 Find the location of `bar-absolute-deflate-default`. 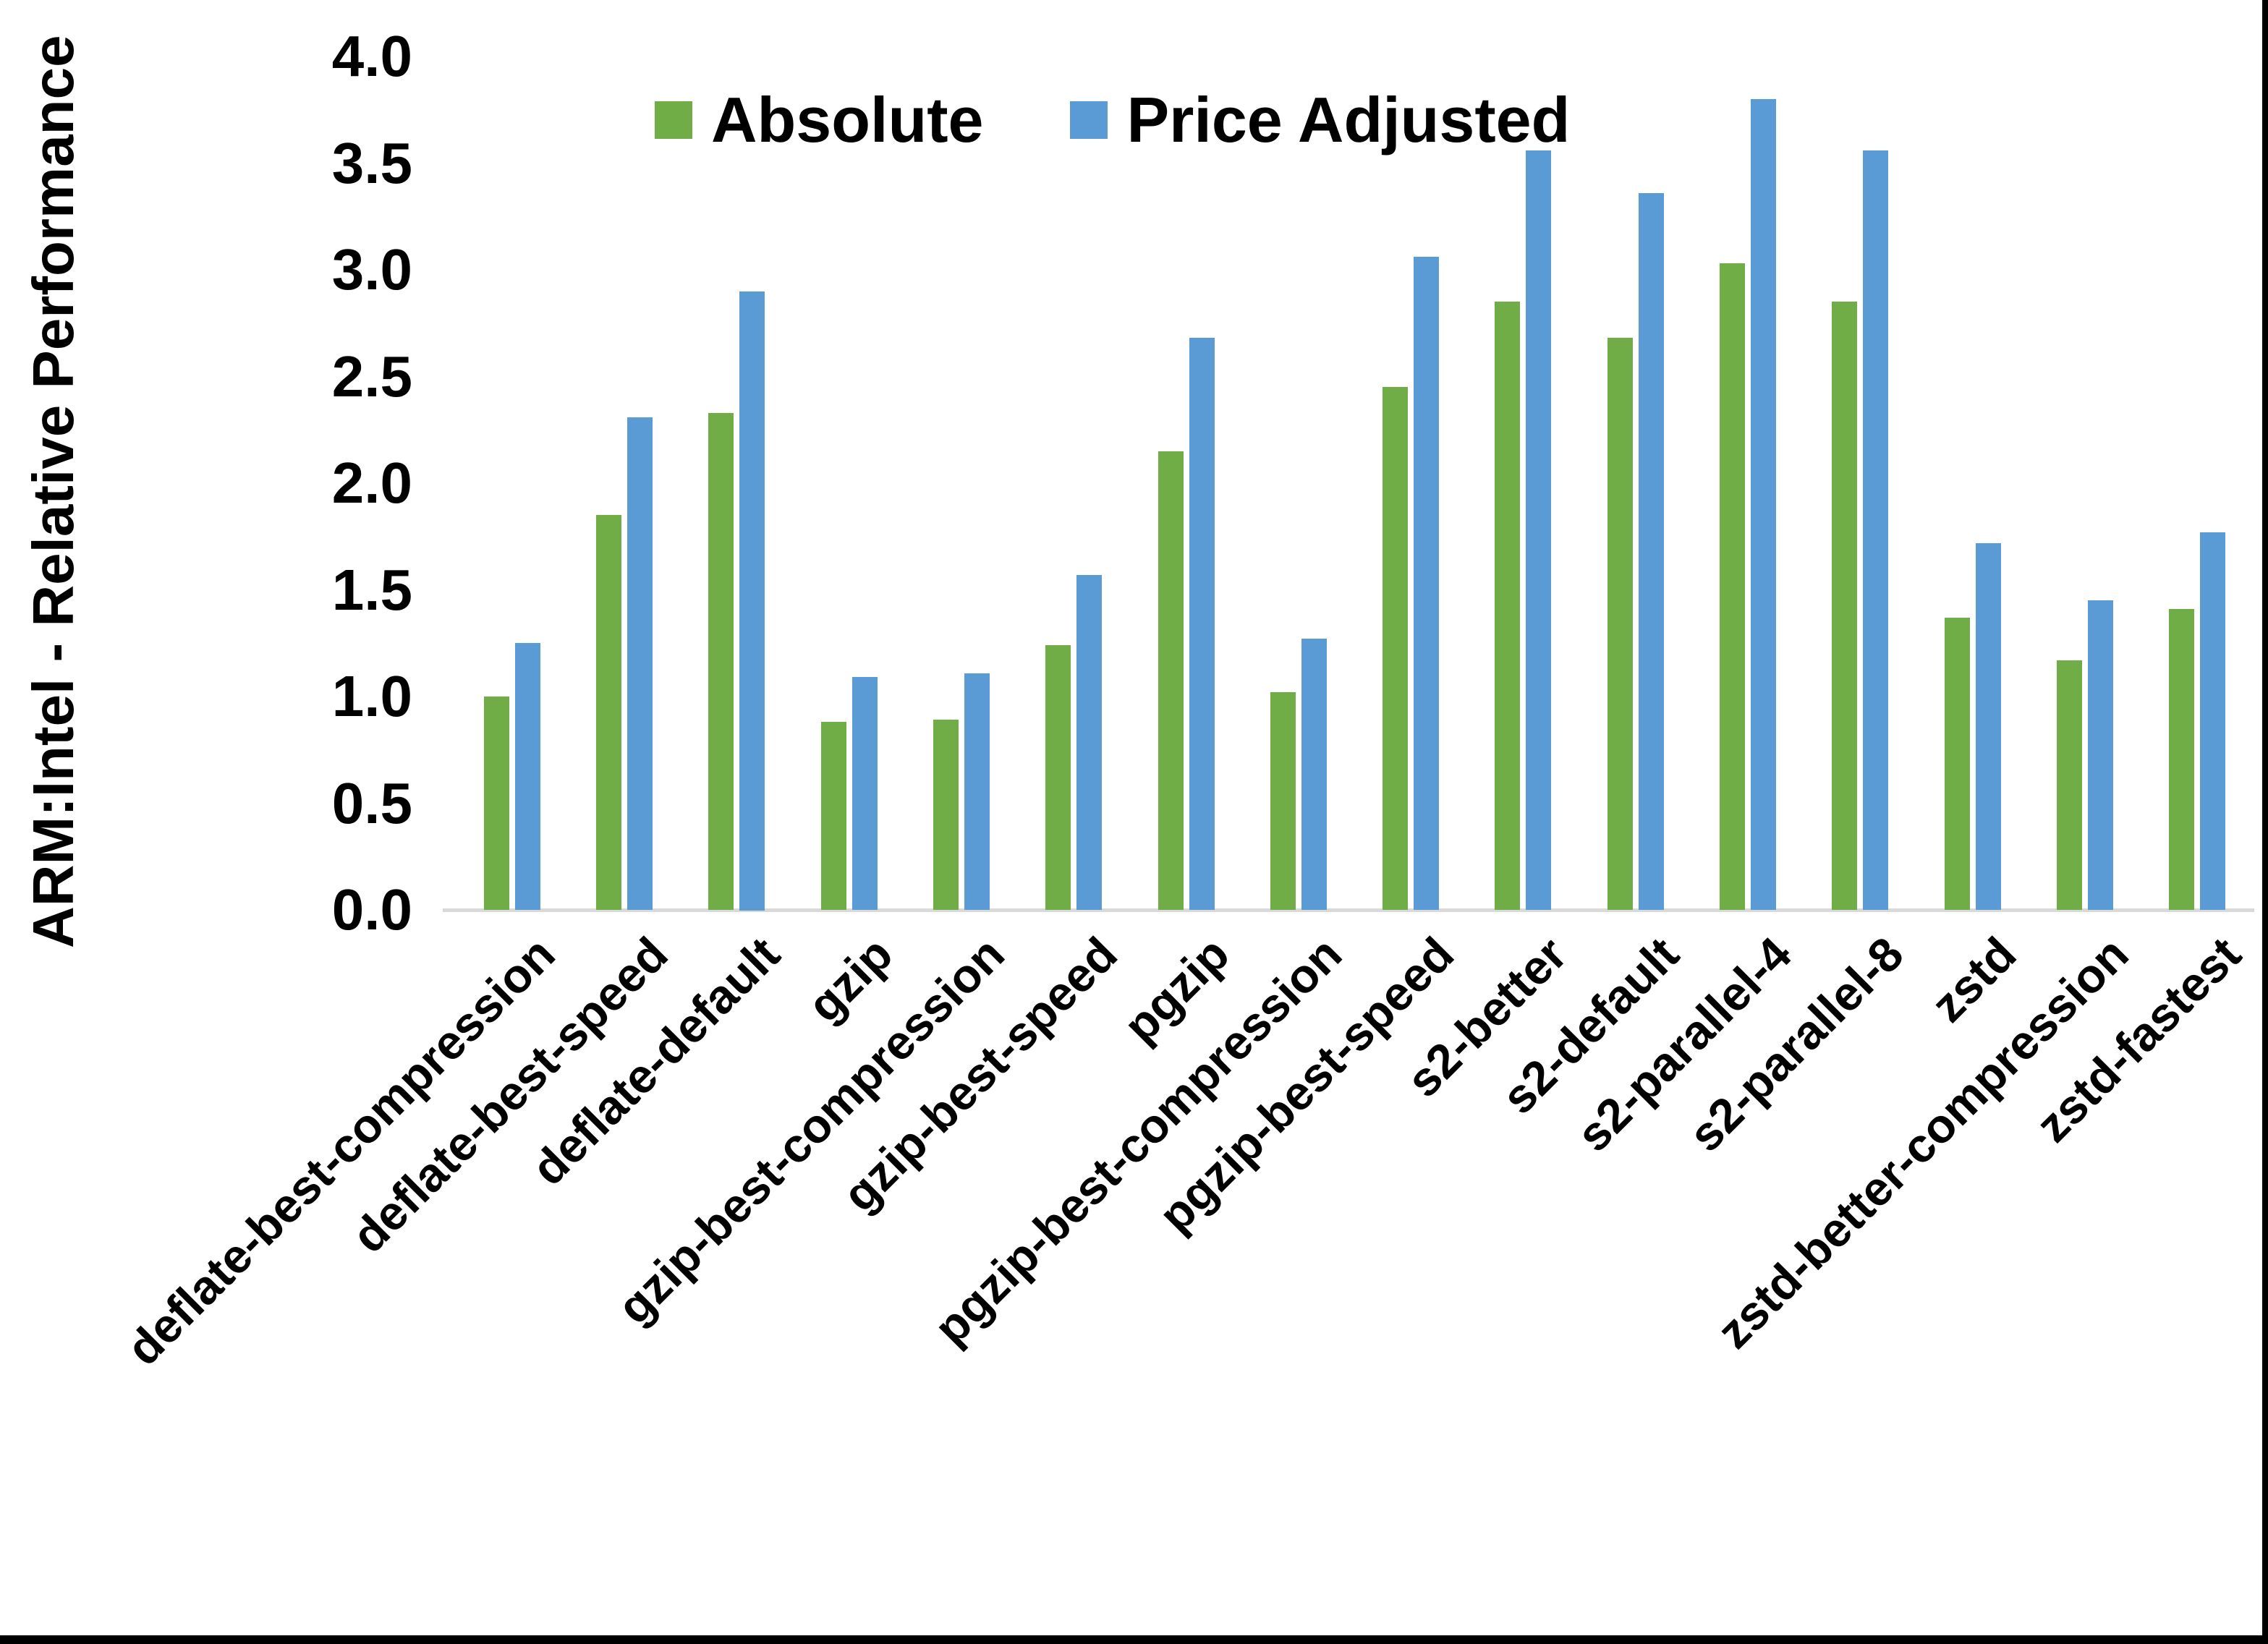

bar-absolute-deflate-default is located at coordinates (721, 661).